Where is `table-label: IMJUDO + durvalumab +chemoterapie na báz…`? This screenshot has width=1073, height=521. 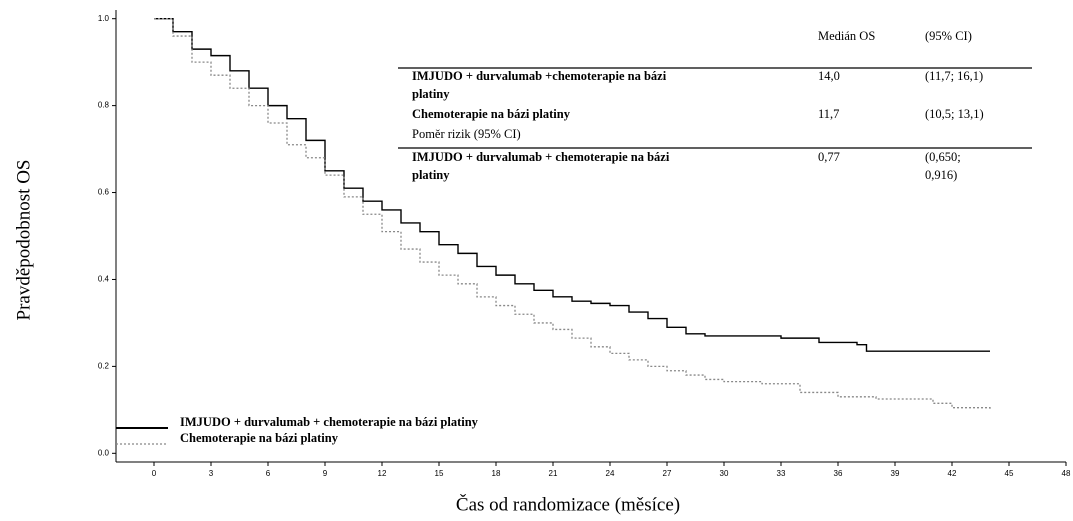 table-label: IMJUDO + durvalumab +chemoterapie na báz… is located at coordinates (539, 76).